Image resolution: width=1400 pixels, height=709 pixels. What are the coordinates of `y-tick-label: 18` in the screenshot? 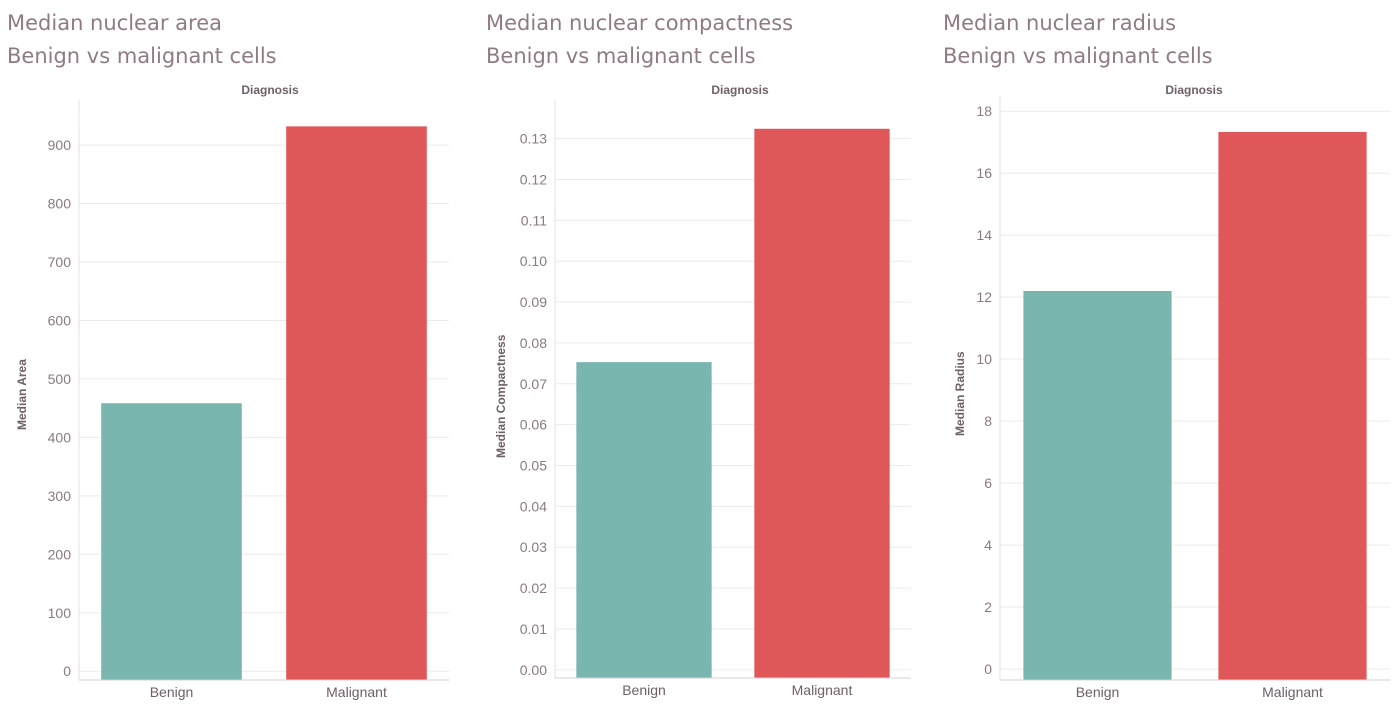 It's located at (984, 111).